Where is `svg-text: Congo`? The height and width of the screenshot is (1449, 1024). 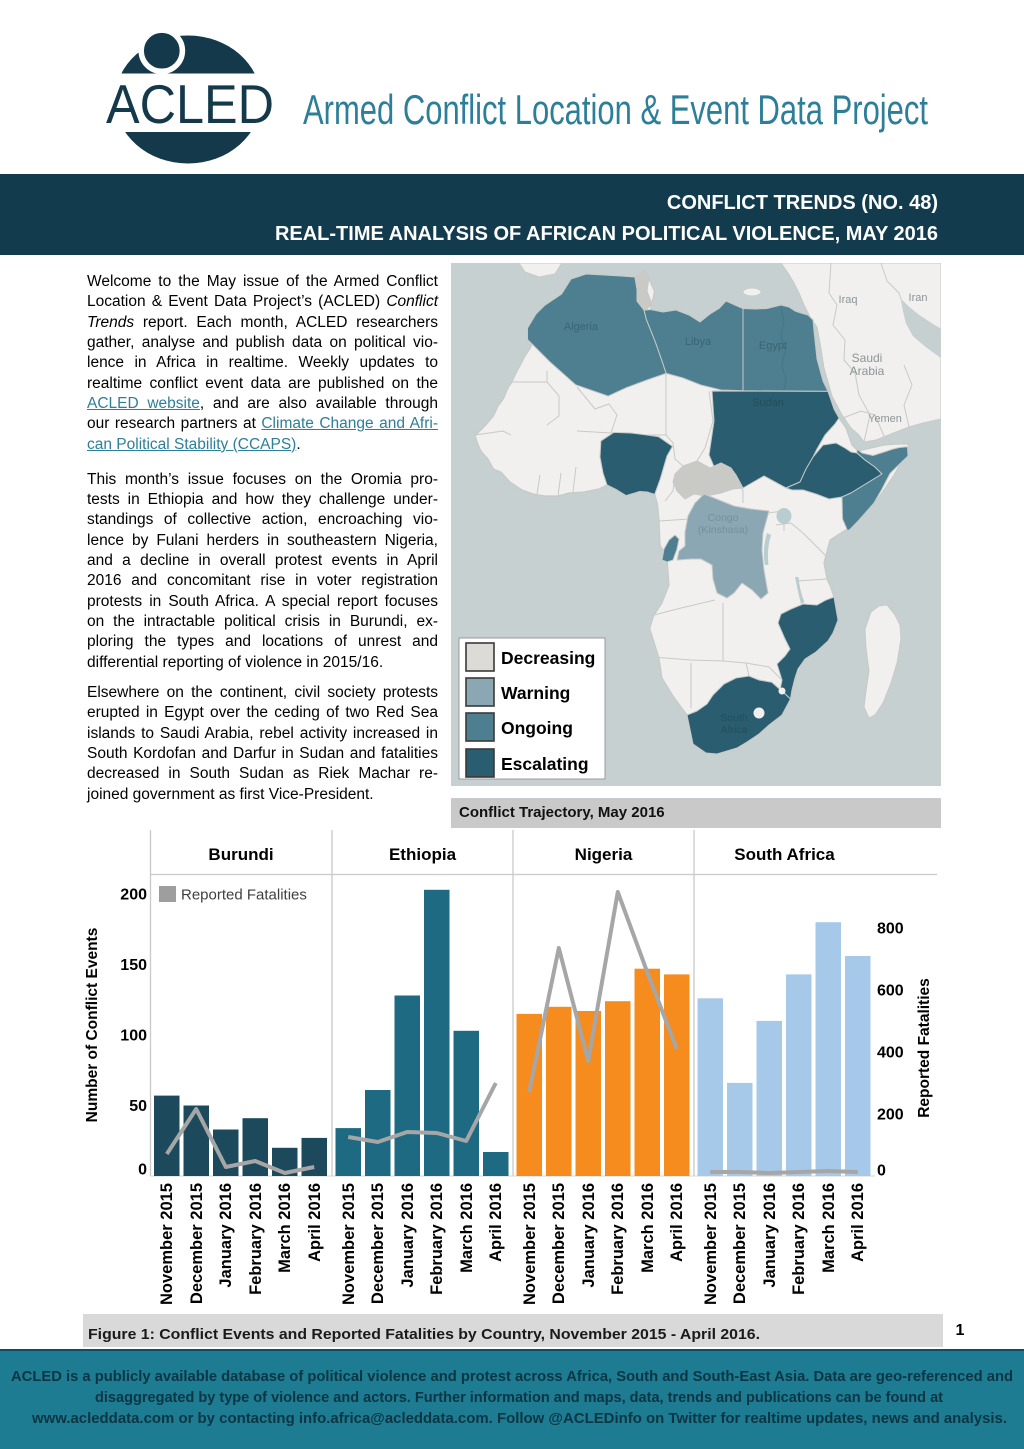 svg-text: Congo is located at coordinates (723, 518).